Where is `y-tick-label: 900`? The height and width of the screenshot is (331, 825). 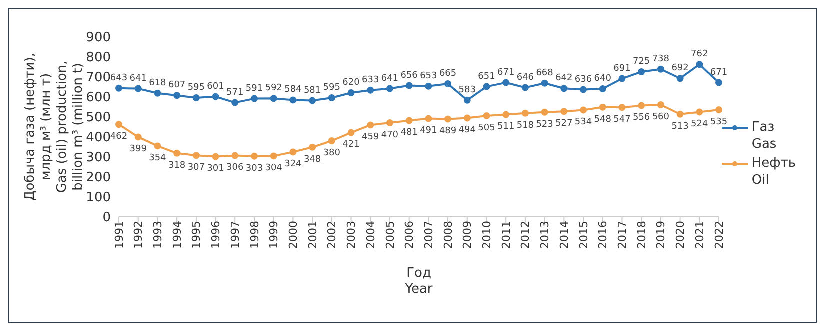
y-tick-label: 900 is located at coordinates (98, 38).